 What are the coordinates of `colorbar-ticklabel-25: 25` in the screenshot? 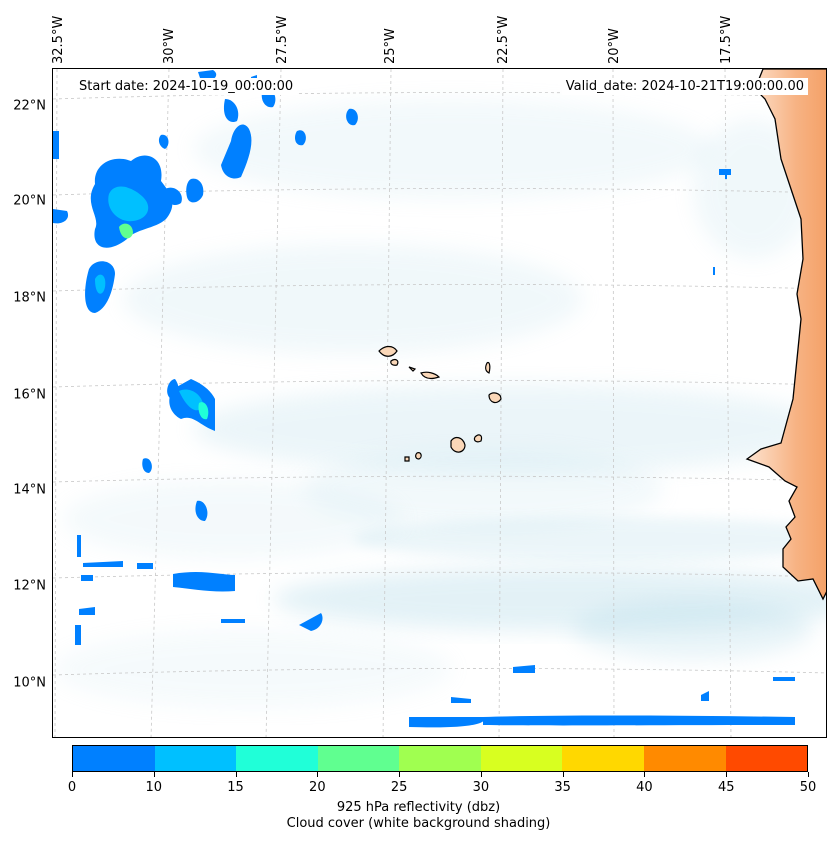 It's located at (399, 787).